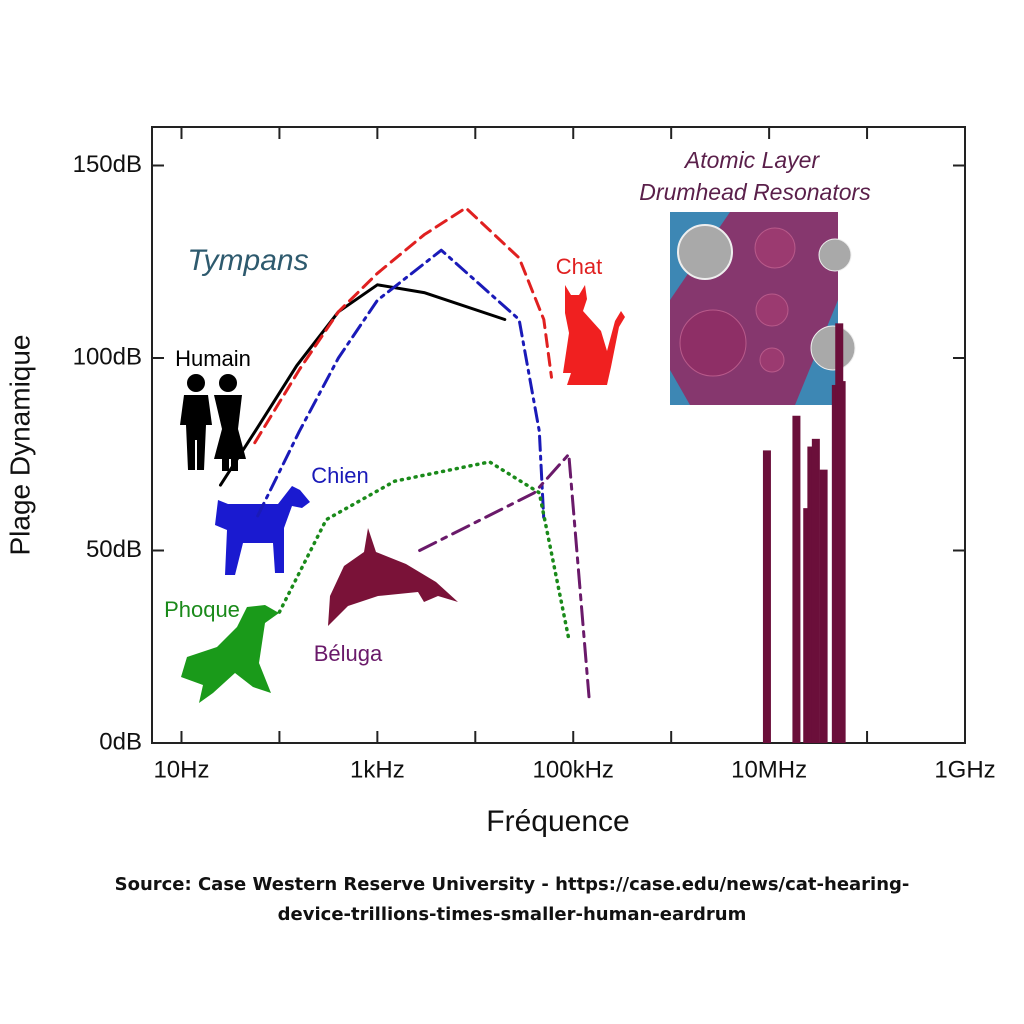  I want to click on series-label: Chat, so click(579, 266).